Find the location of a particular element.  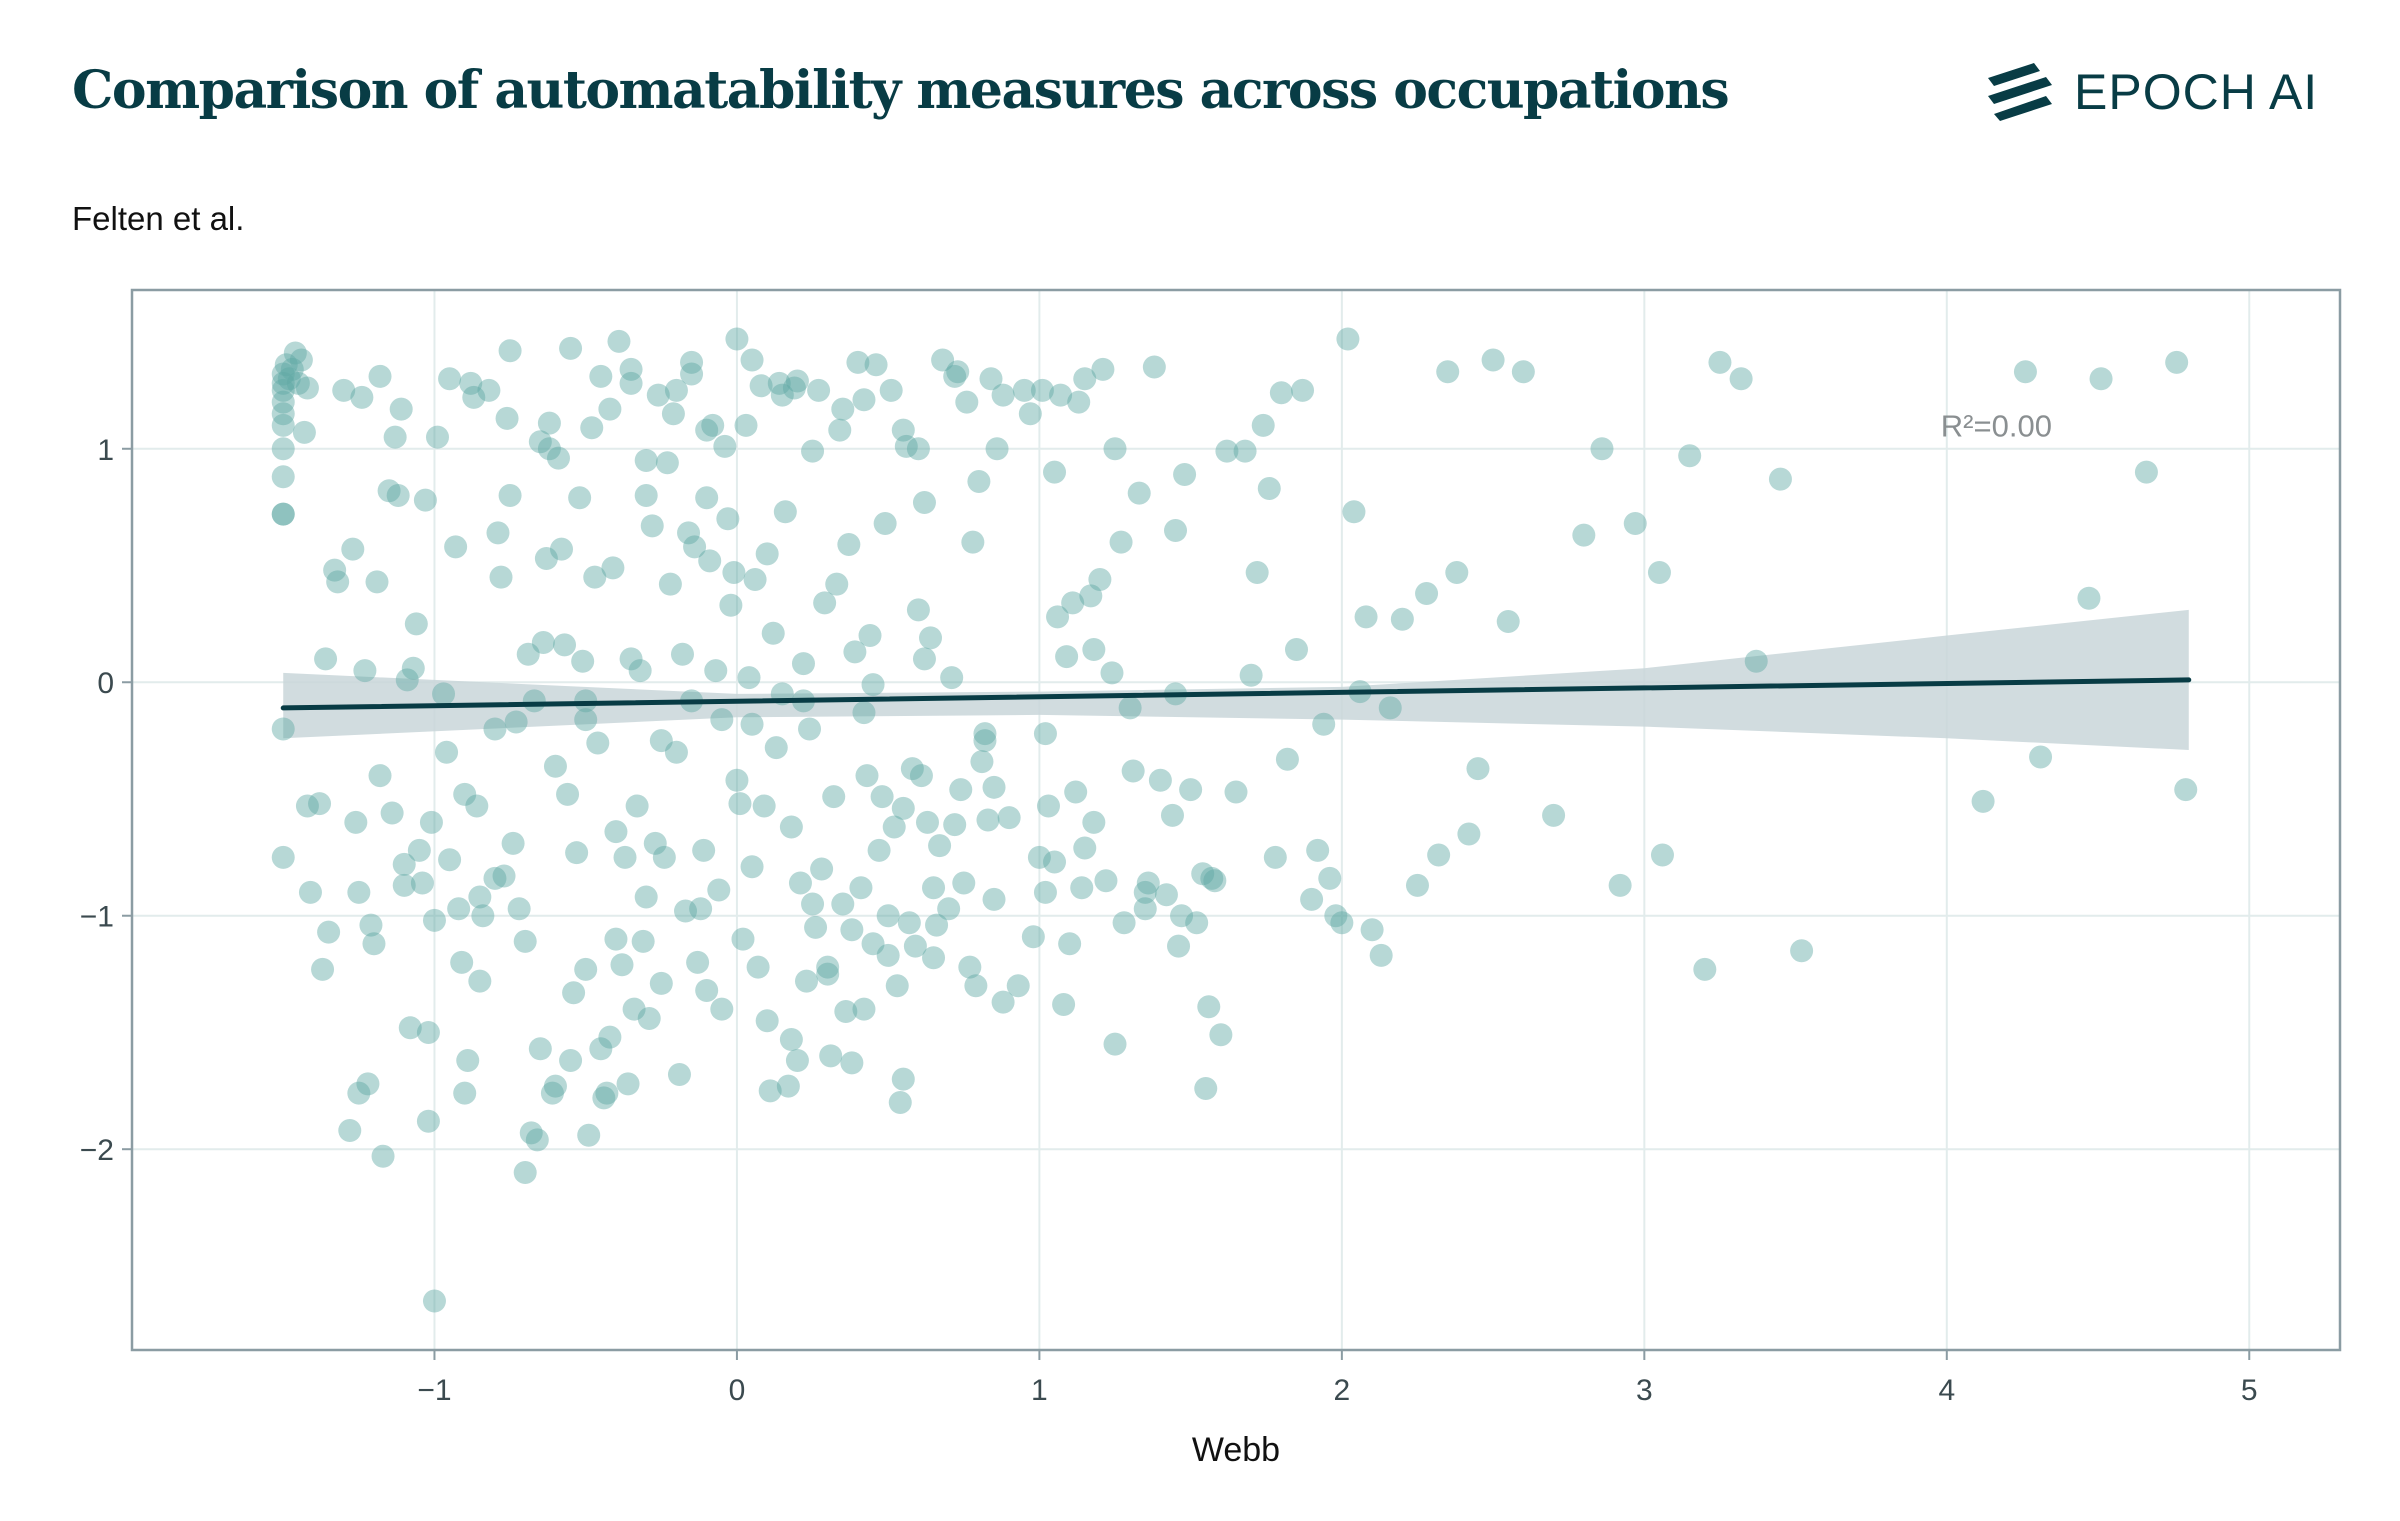

confidence-band-layer is located at coordinates (1236, 679).